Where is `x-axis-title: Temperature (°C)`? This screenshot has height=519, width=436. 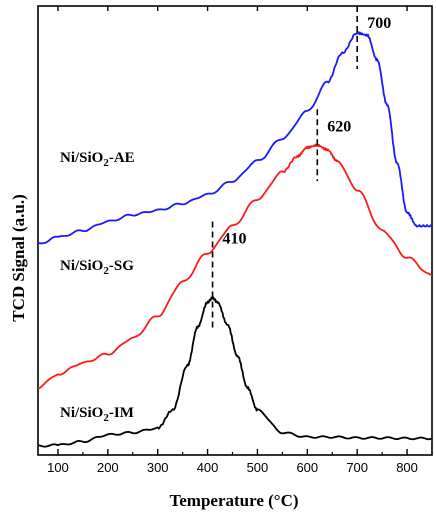
x-axis-title: Temperature (°C) is located at coordinates (233, 500).